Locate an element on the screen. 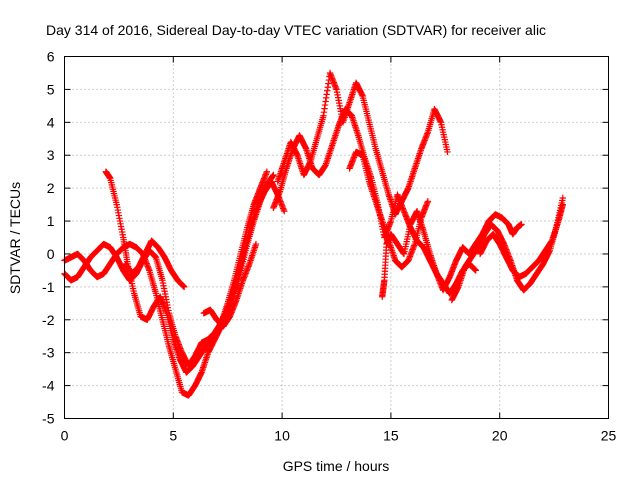 The width and height of the screenshot is (640, 480). y-tick-label: -4 is located at coordinates (48, 386).